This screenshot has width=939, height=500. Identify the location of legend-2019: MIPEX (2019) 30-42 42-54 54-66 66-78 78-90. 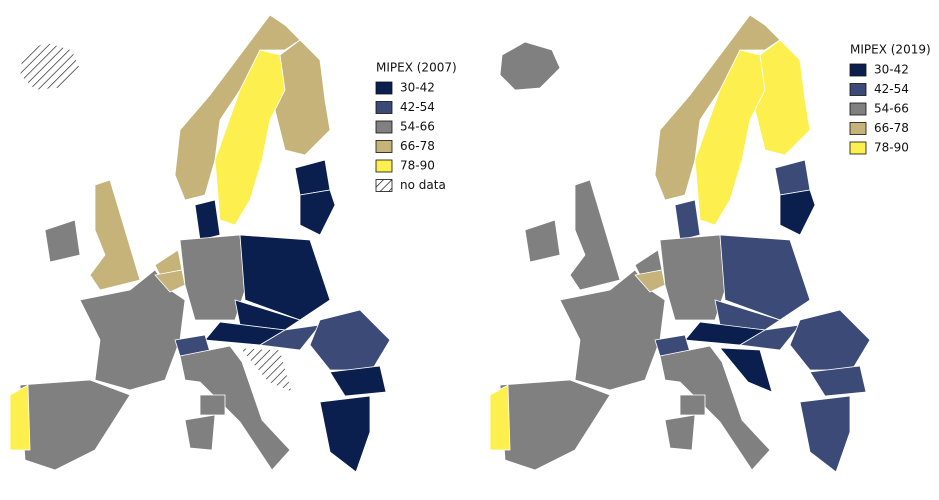
(890, 99).